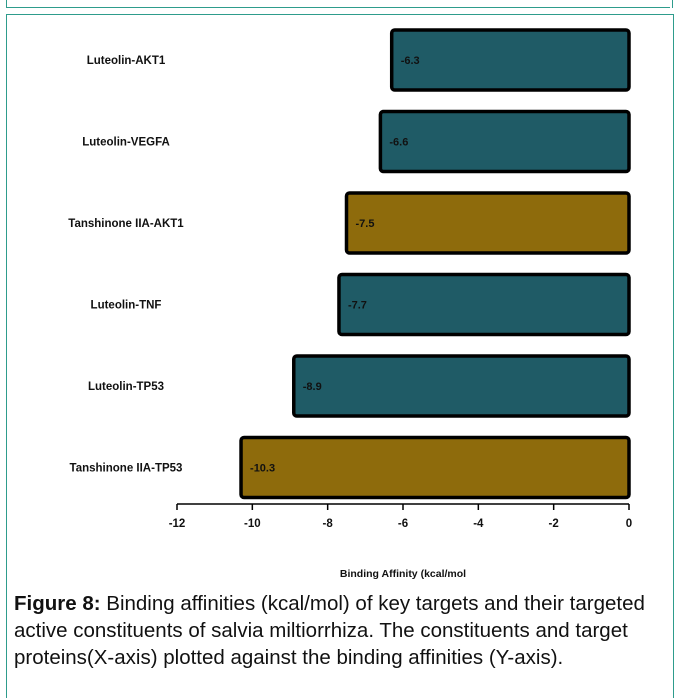 The image size is (676, 700). I want to click on category-label-luteolin-vegfa: Luteolin-VEGFA, so click(126, 143).